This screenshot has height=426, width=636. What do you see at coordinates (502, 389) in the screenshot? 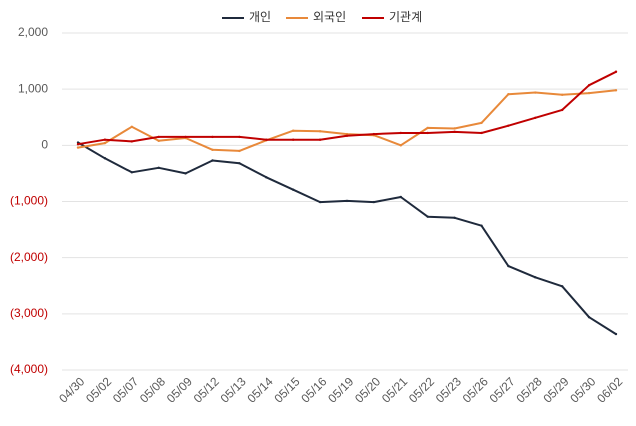
I see `x-tick-label: 05/27` at bounding box center [502, 389].